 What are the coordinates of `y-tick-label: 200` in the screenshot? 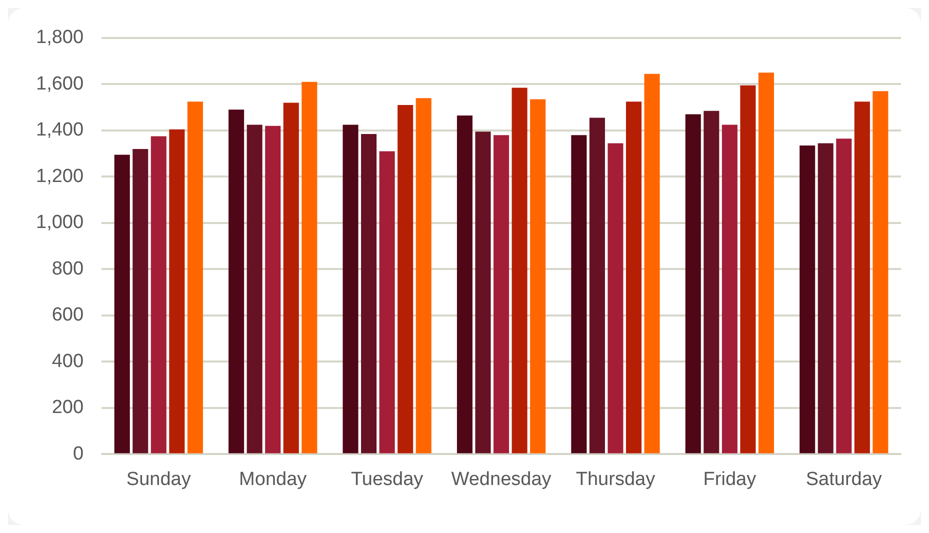 It's located at (68, 407).